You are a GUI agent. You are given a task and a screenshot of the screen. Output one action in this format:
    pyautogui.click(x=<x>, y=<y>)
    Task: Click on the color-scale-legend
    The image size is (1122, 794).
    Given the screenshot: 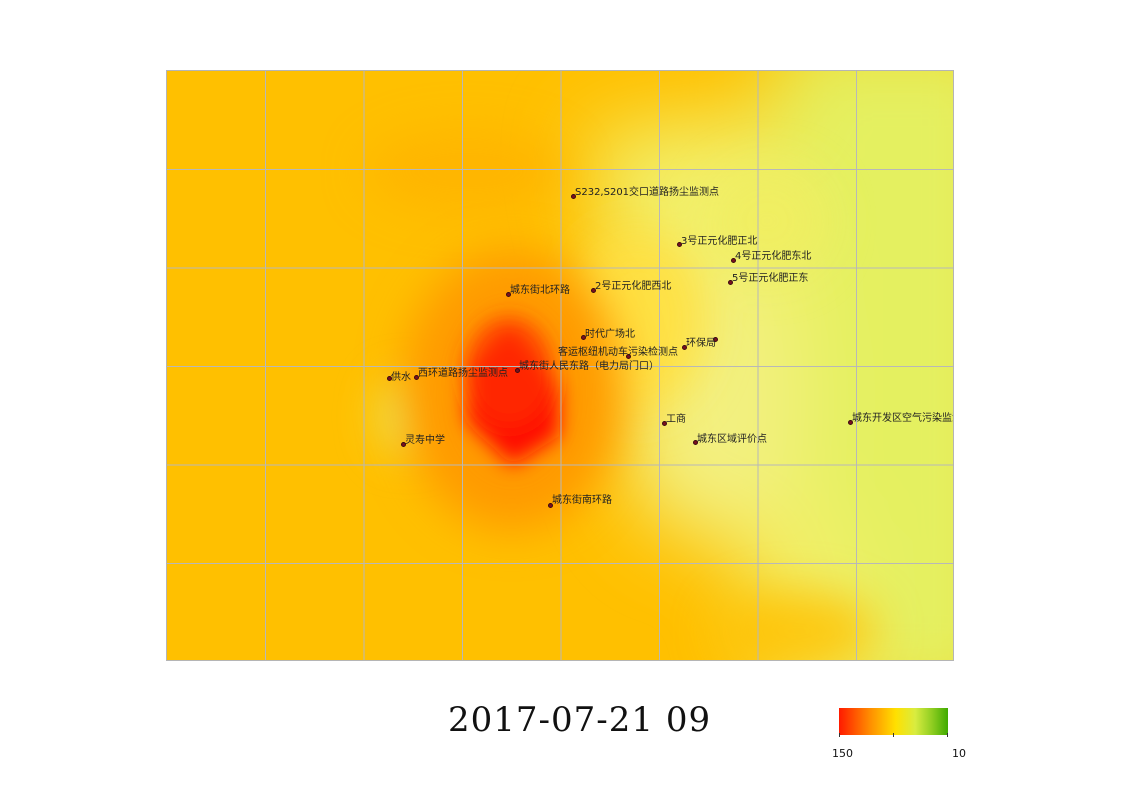 What is the action you would take?
    pyautogui.click(x=893, y=721)
    